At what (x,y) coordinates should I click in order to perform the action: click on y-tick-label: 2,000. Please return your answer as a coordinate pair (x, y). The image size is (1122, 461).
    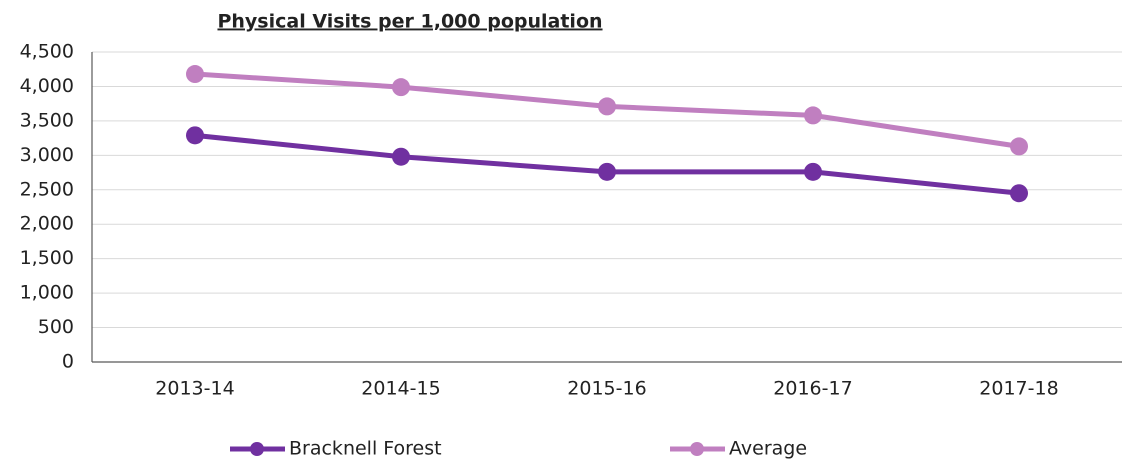
    Looking at the image, I should click on (47, 224).